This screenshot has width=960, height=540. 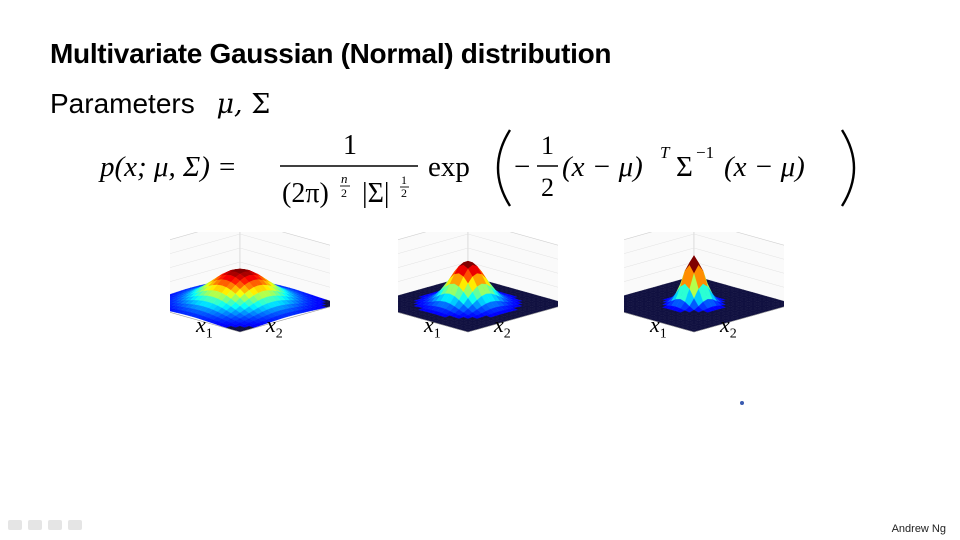 I want to click on sigma-symbol: Σ, so click(x=261, y=104).